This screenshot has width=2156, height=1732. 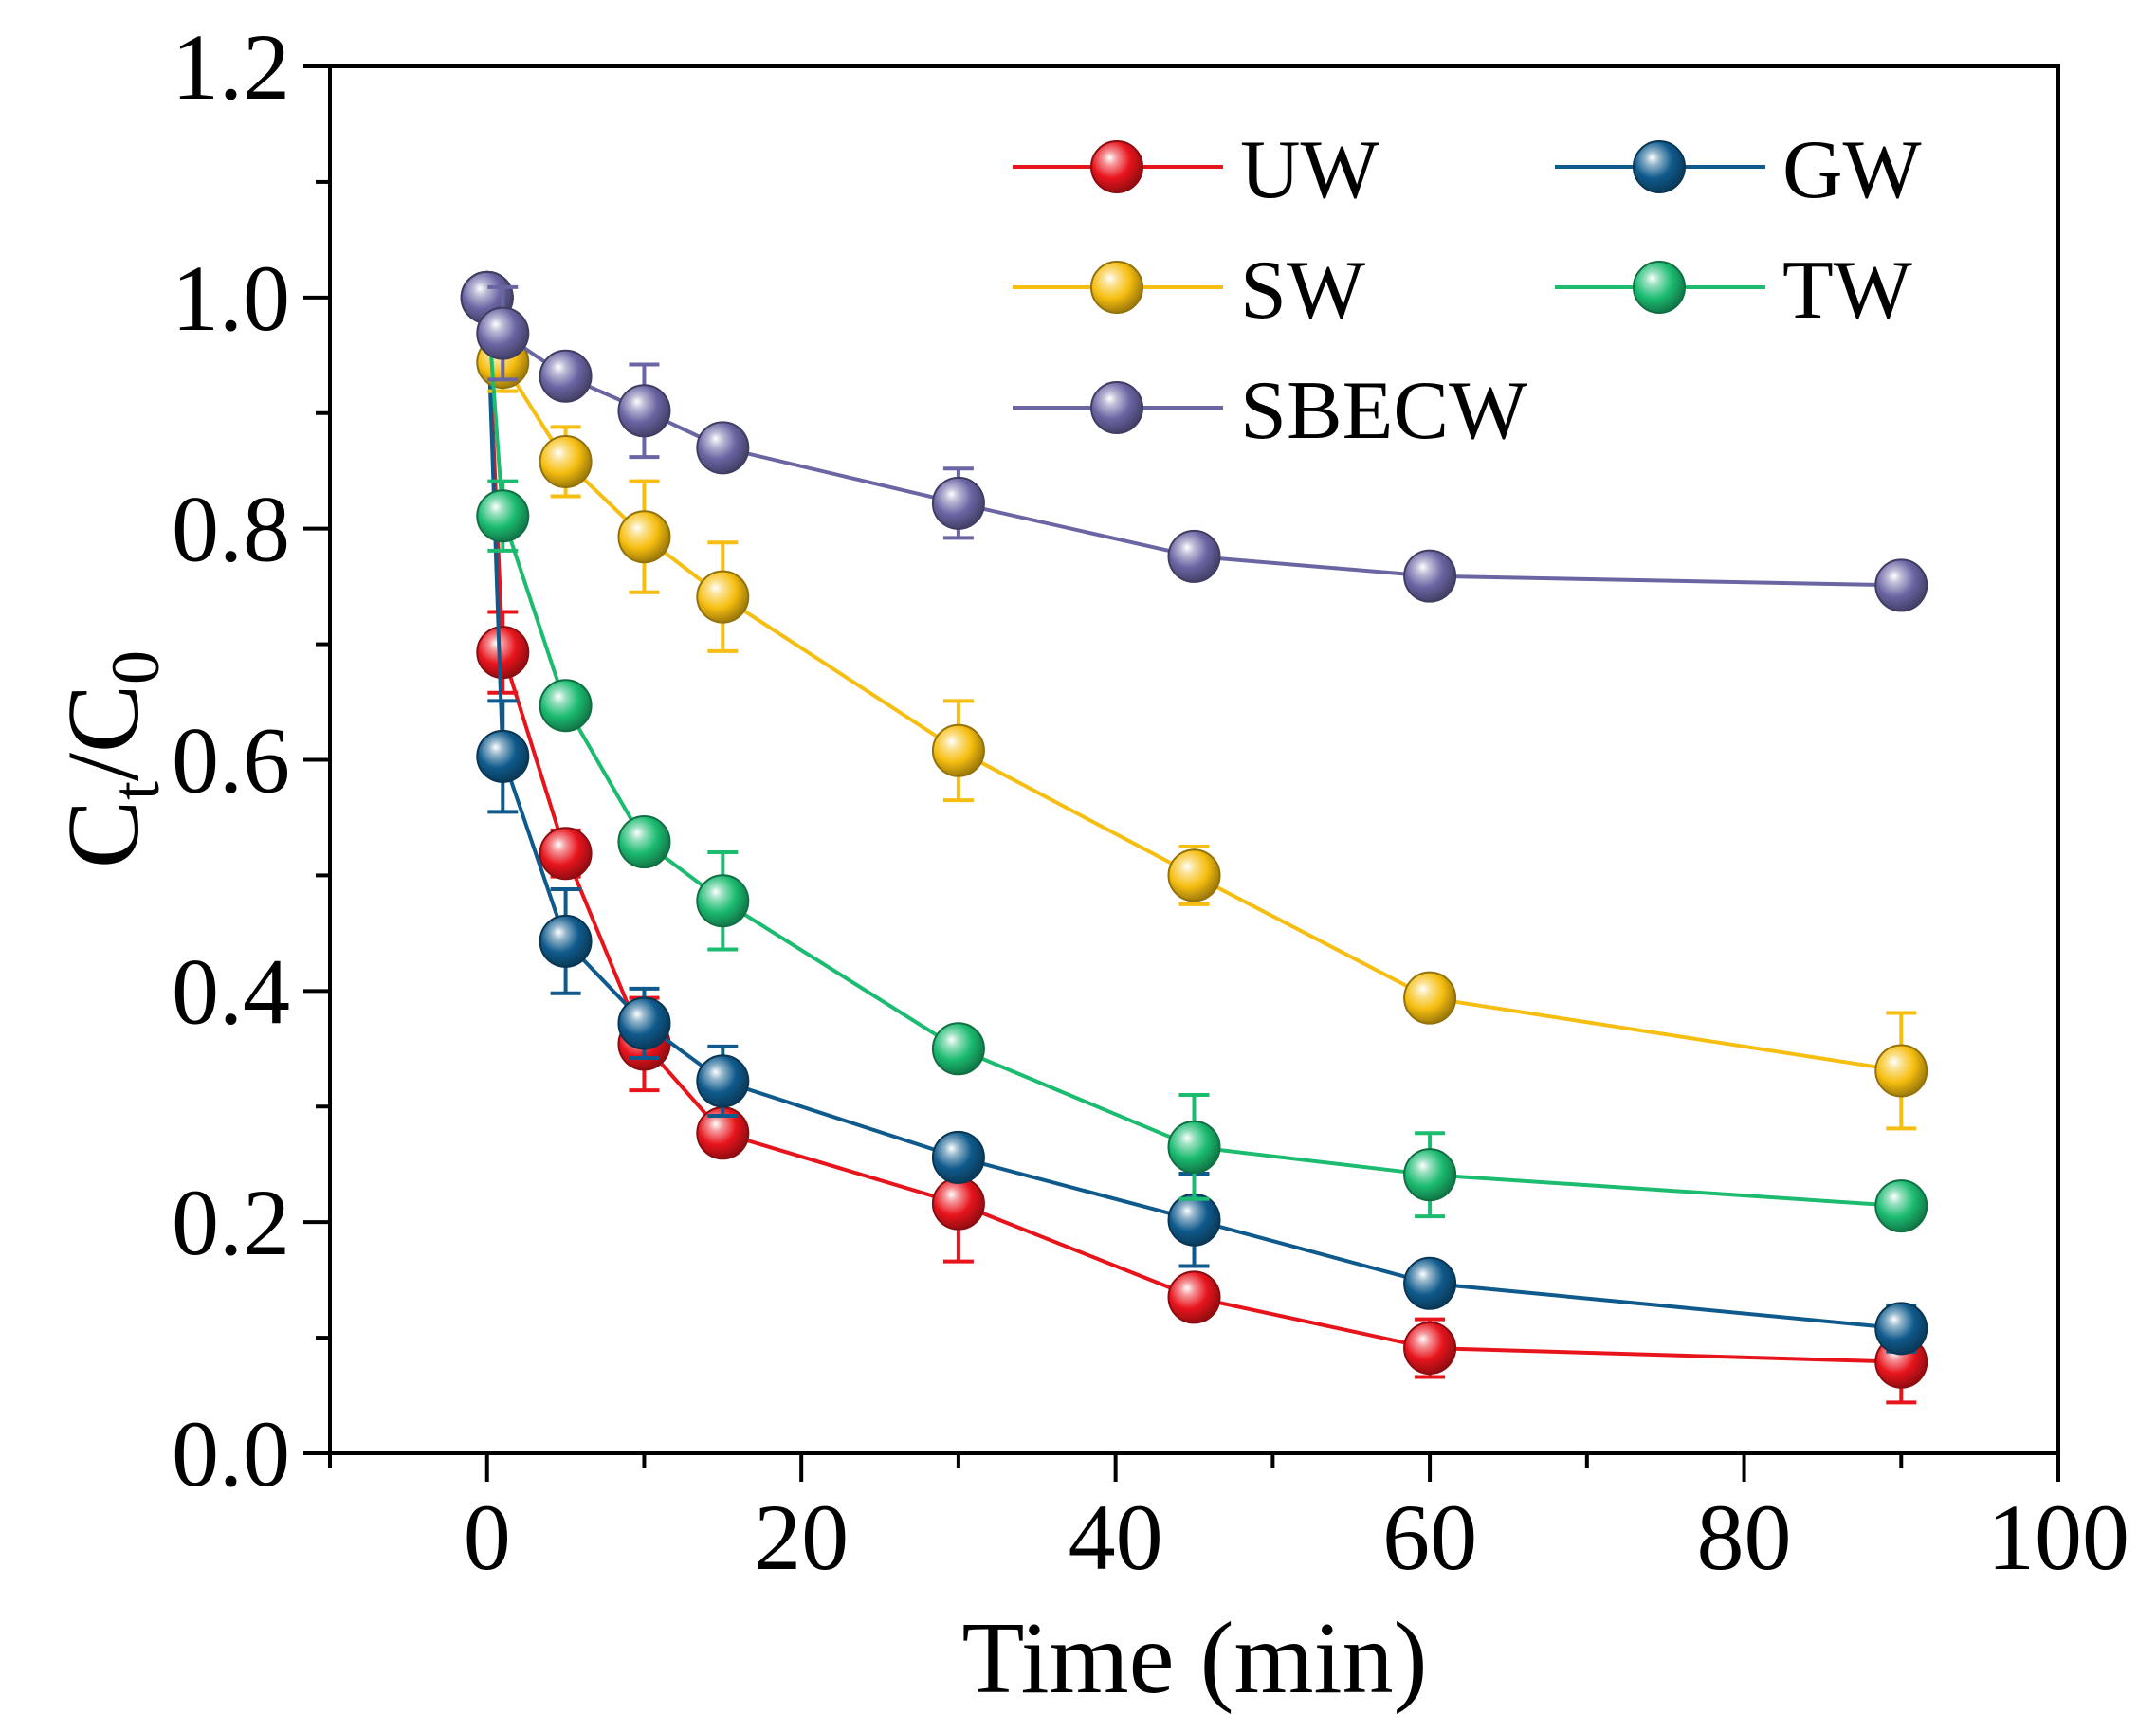 What do you see at coordinates (1384, 411) in the screenshot?
I see `legend-label: SBECW` at bounding box center [1384, 411].